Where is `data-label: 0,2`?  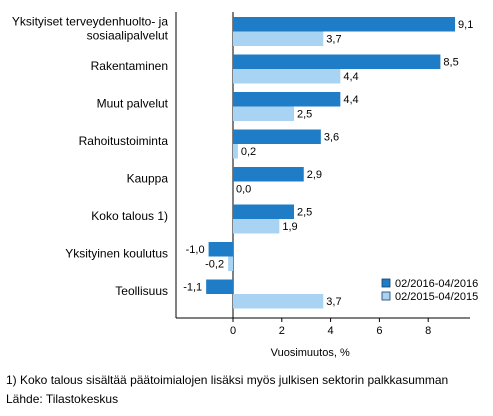
data-label: 0,2 is located at coordinates (248, 152).